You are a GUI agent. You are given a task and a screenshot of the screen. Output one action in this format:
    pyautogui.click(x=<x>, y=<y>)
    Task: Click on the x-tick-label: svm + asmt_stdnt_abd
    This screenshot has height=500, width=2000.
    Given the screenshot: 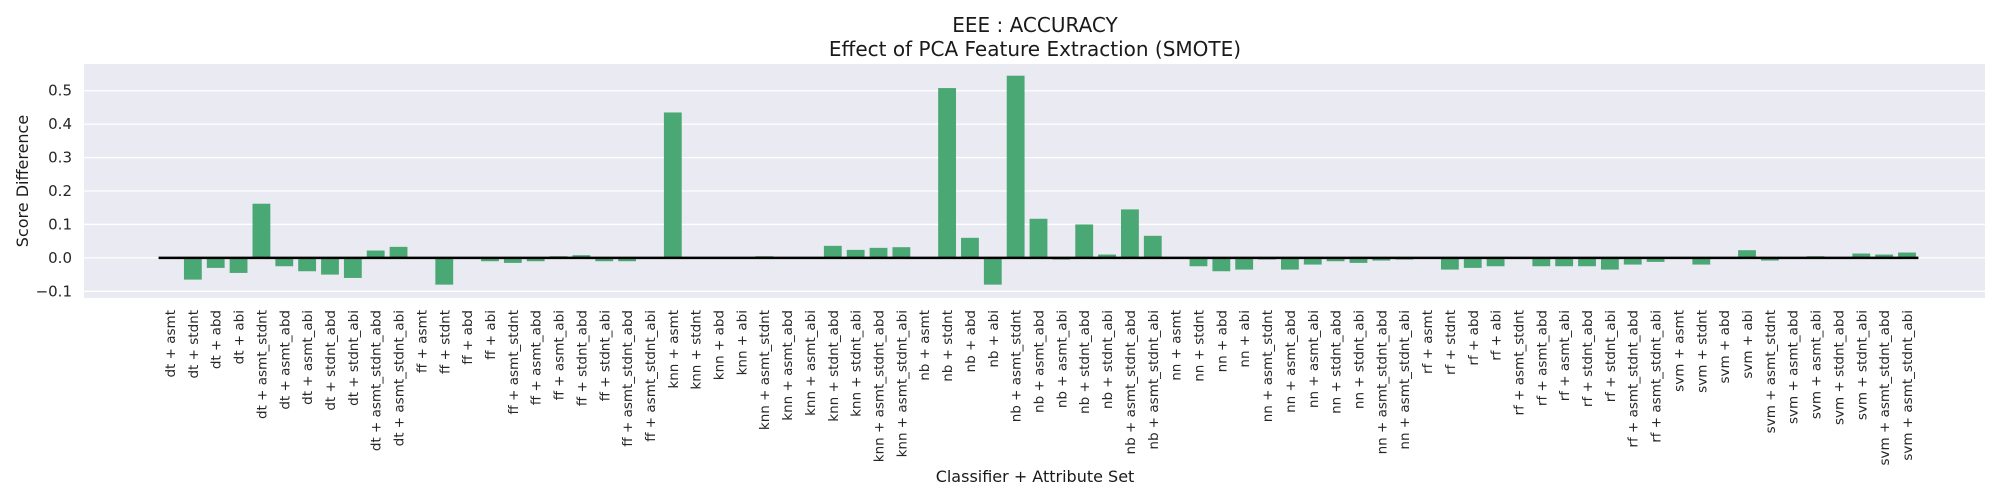 What is the action you would take?
    pyautogui.click(x=1885, y=387)
    